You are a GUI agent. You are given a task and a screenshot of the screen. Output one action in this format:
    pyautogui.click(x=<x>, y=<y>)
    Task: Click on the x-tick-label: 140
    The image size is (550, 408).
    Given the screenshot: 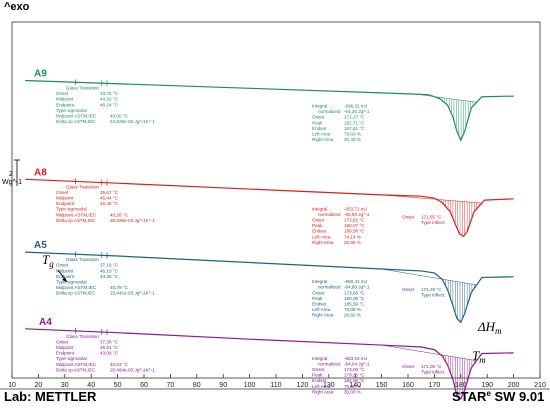 What is the action you would take?
    pyautogui.click(x=355, y=385)
    